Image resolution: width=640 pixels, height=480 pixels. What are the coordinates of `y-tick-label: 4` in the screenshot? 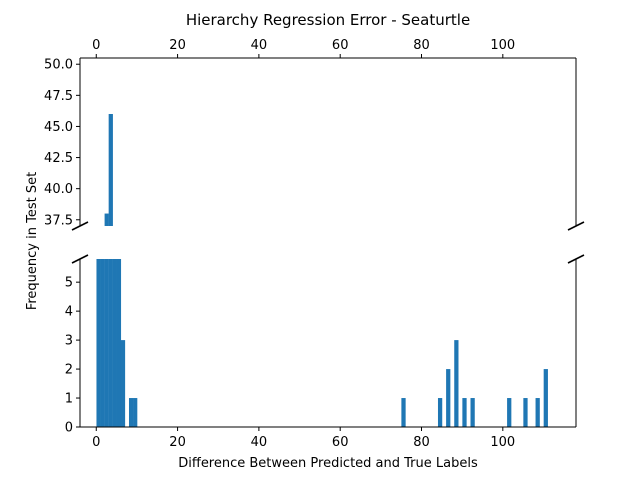 It's located at (69, 312).